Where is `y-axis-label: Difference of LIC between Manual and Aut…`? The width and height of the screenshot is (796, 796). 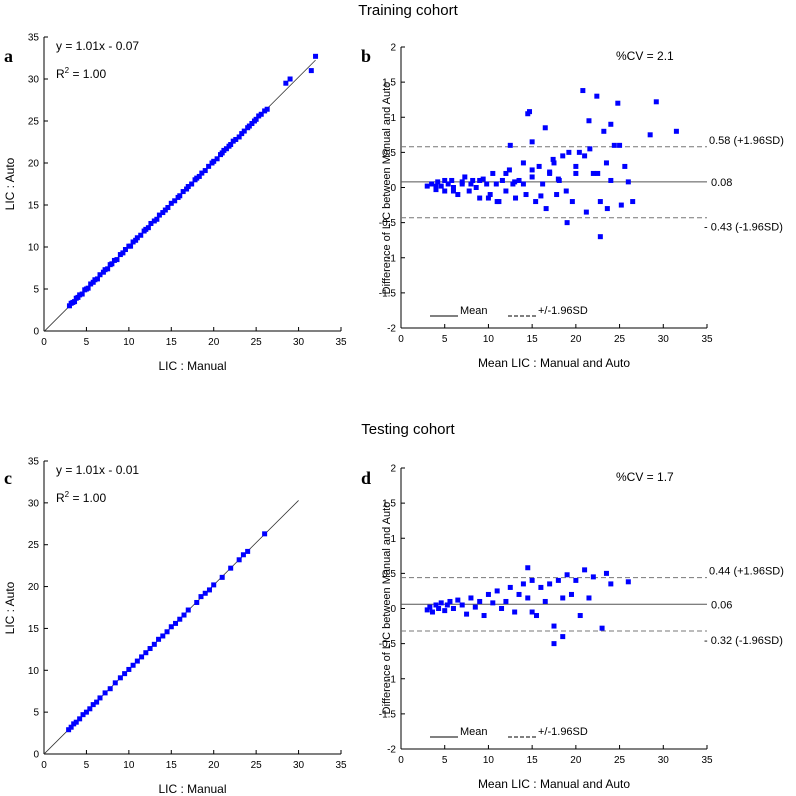 y-axis-label: Difference of LIC between Manual and Aut… is located at coordinates (387, 608).